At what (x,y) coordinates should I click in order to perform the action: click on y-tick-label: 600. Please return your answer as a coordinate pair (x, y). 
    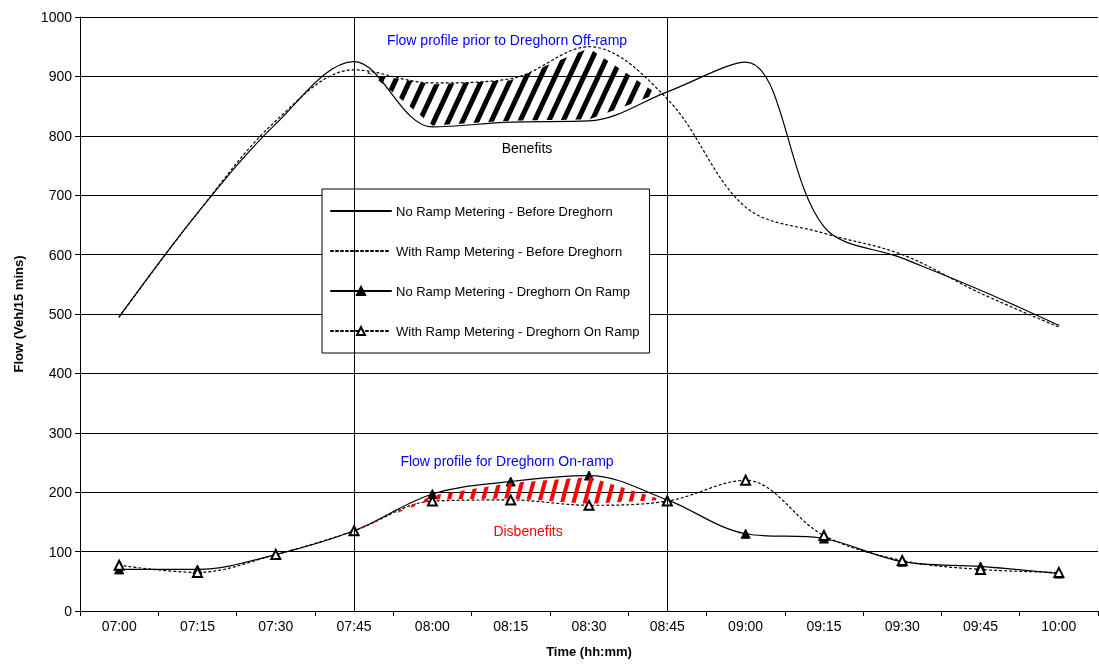
    Looking at the image, I should click on (60, 254).